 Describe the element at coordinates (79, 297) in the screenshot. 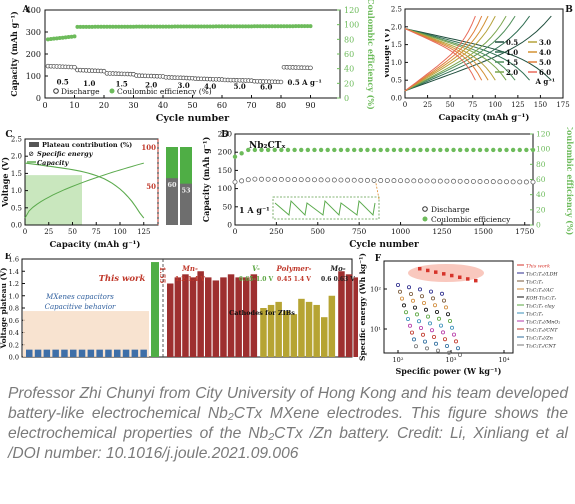

I see `region-label-1: MXenes capacitors` at that location.